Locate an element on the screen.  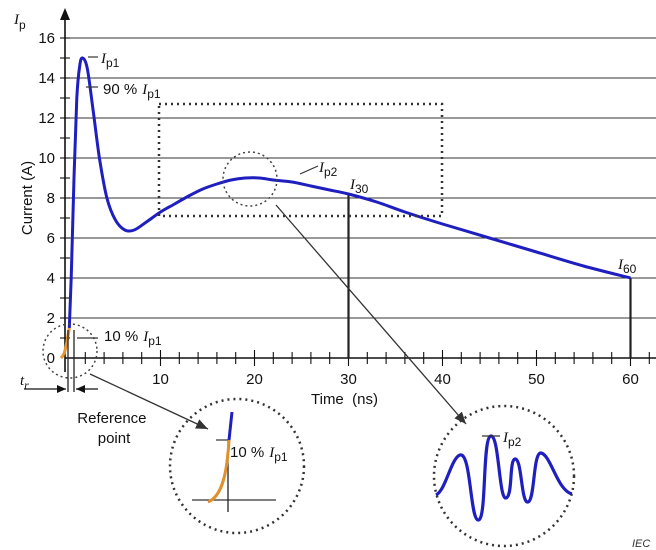
rise-detail-inset: 10 % Ip1 is located at coordinates (237, 466).